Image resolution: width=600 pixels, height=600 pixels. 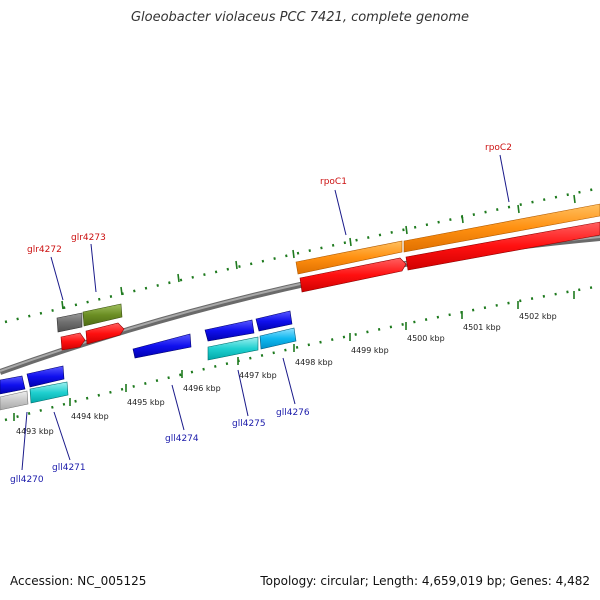 What do you see at coordinates (349, 257) in the screenshot?
I see `gene-rpoC1` at bounding box center [349, 257].